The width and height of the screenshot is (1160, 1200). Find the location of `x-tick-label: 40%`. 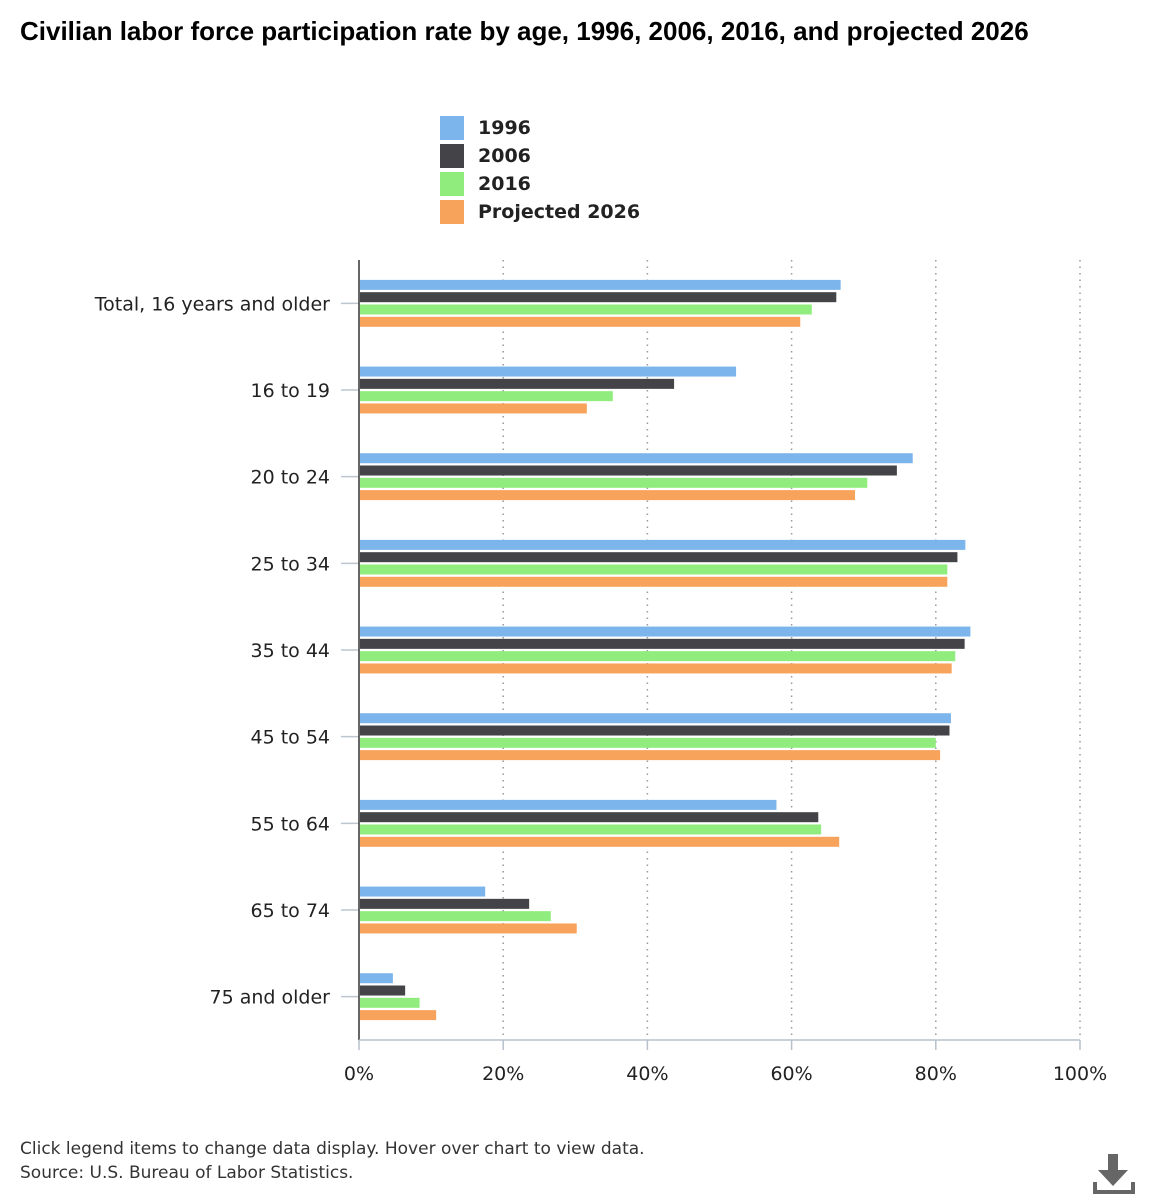

x-tick-label: 40% is located at coordinates (647, 1074).